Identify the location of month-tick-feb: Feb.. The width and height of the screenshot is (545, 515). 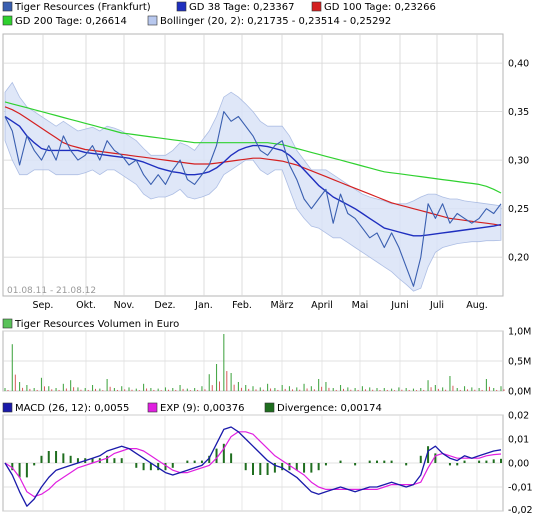
(242, 305).